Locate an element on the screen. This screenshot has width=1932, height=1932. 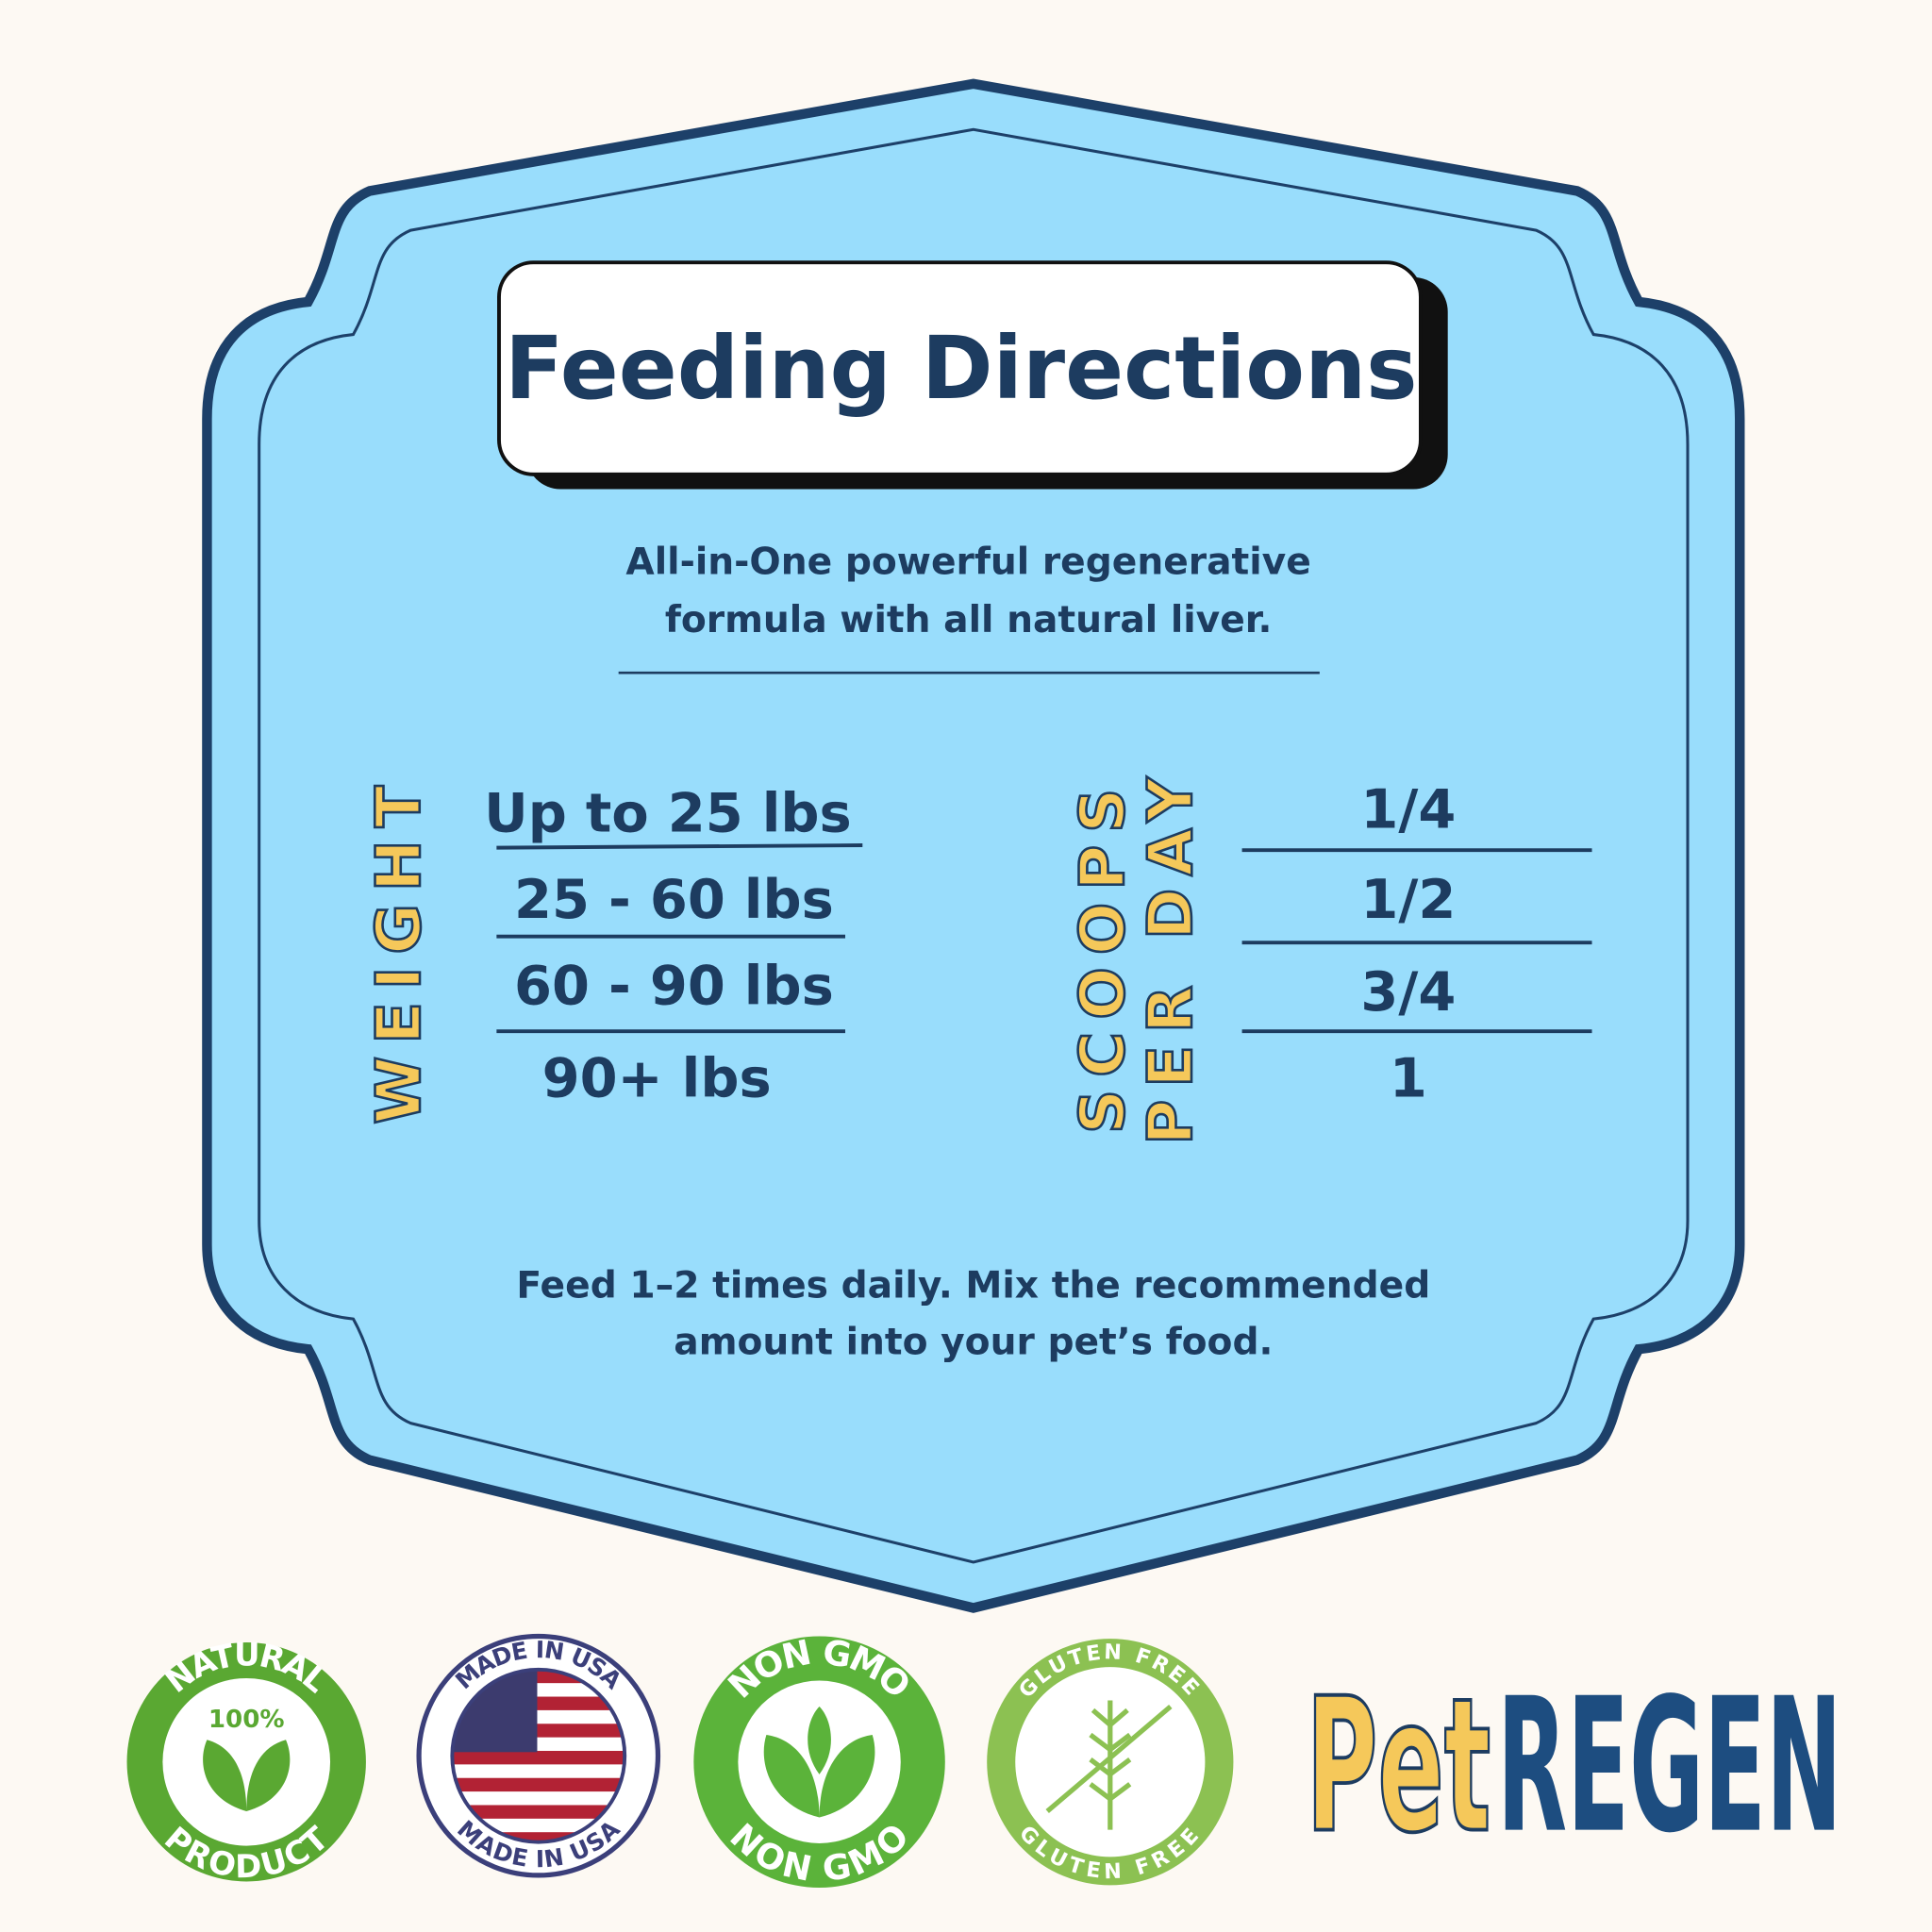
badge-gluten-free: GLUTEN FREE GLUTEN FREE is located at coordinates (1111, 1763).